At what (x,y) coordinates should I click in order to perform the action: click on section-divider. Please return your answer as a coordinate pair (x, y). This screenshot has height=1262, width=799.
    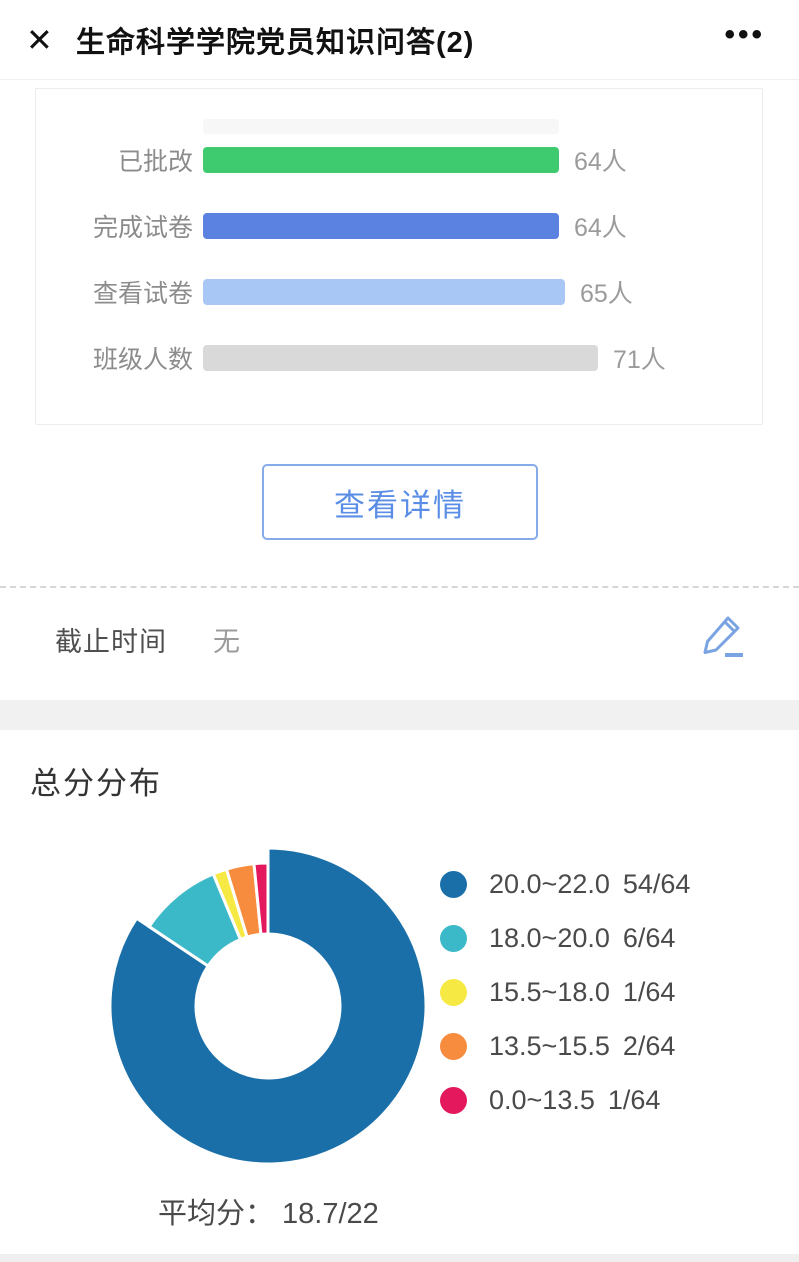
    Looking at the image, I should click on (399, 715).